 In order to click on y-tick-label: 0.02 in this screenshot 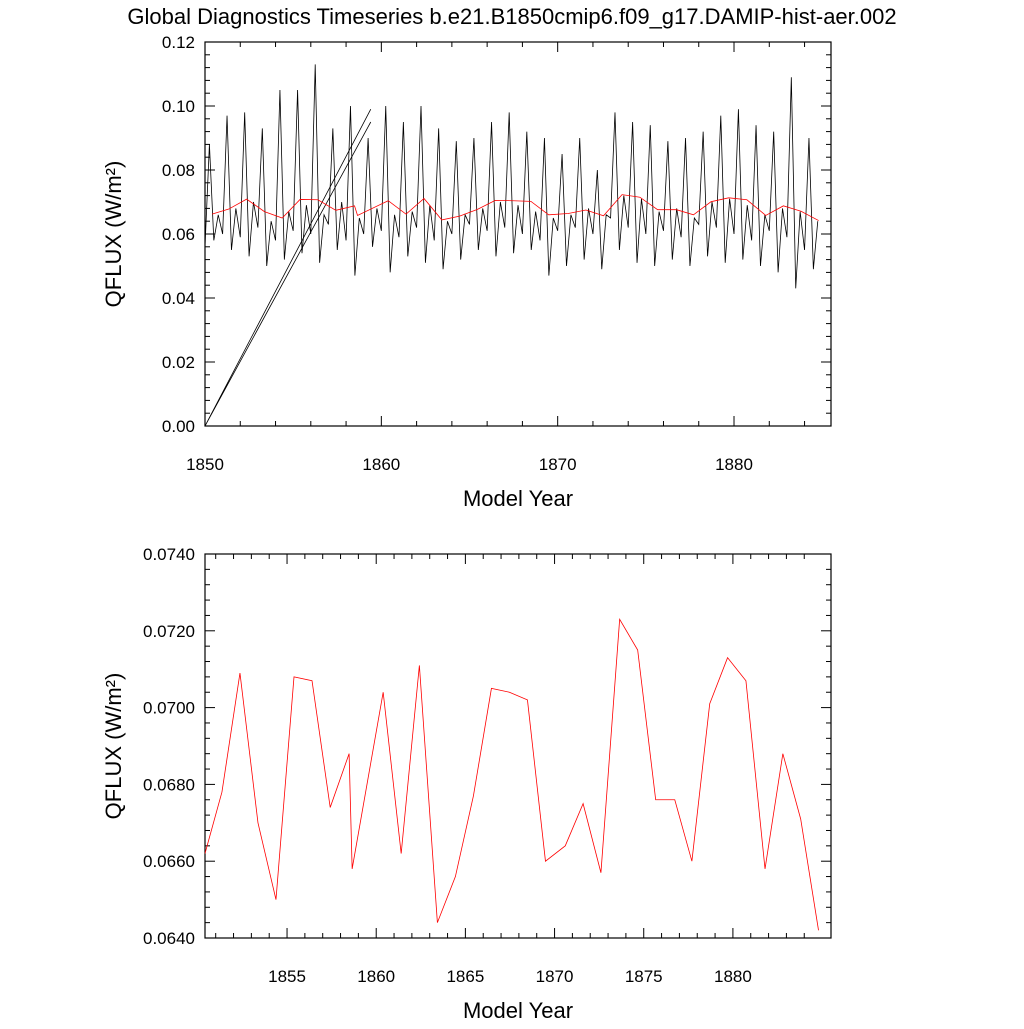, I will do `click(178, 362)`.